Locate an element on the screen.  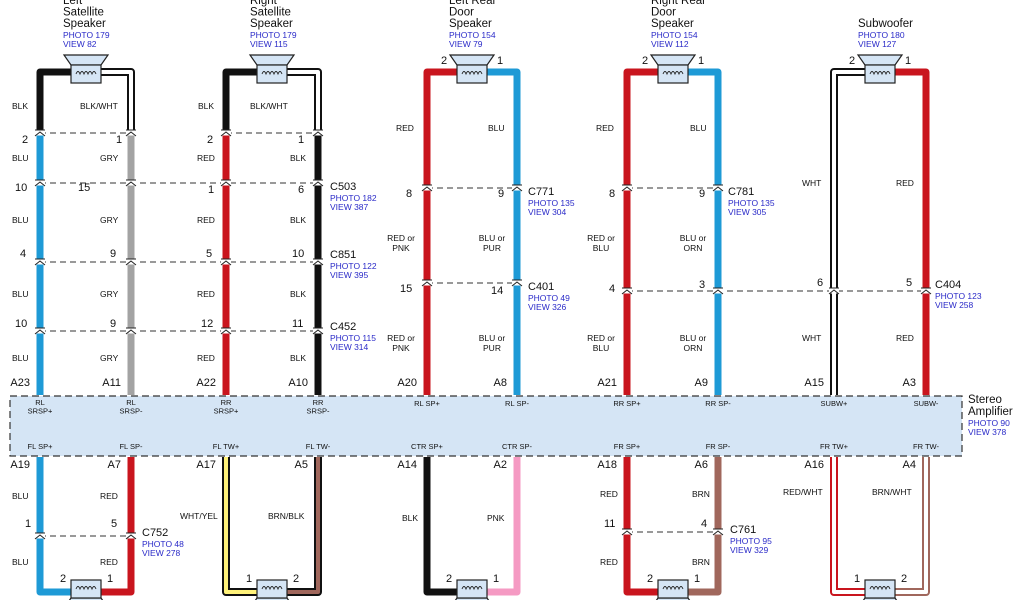
pin-number: 4 is located at coordinates (23, 254).